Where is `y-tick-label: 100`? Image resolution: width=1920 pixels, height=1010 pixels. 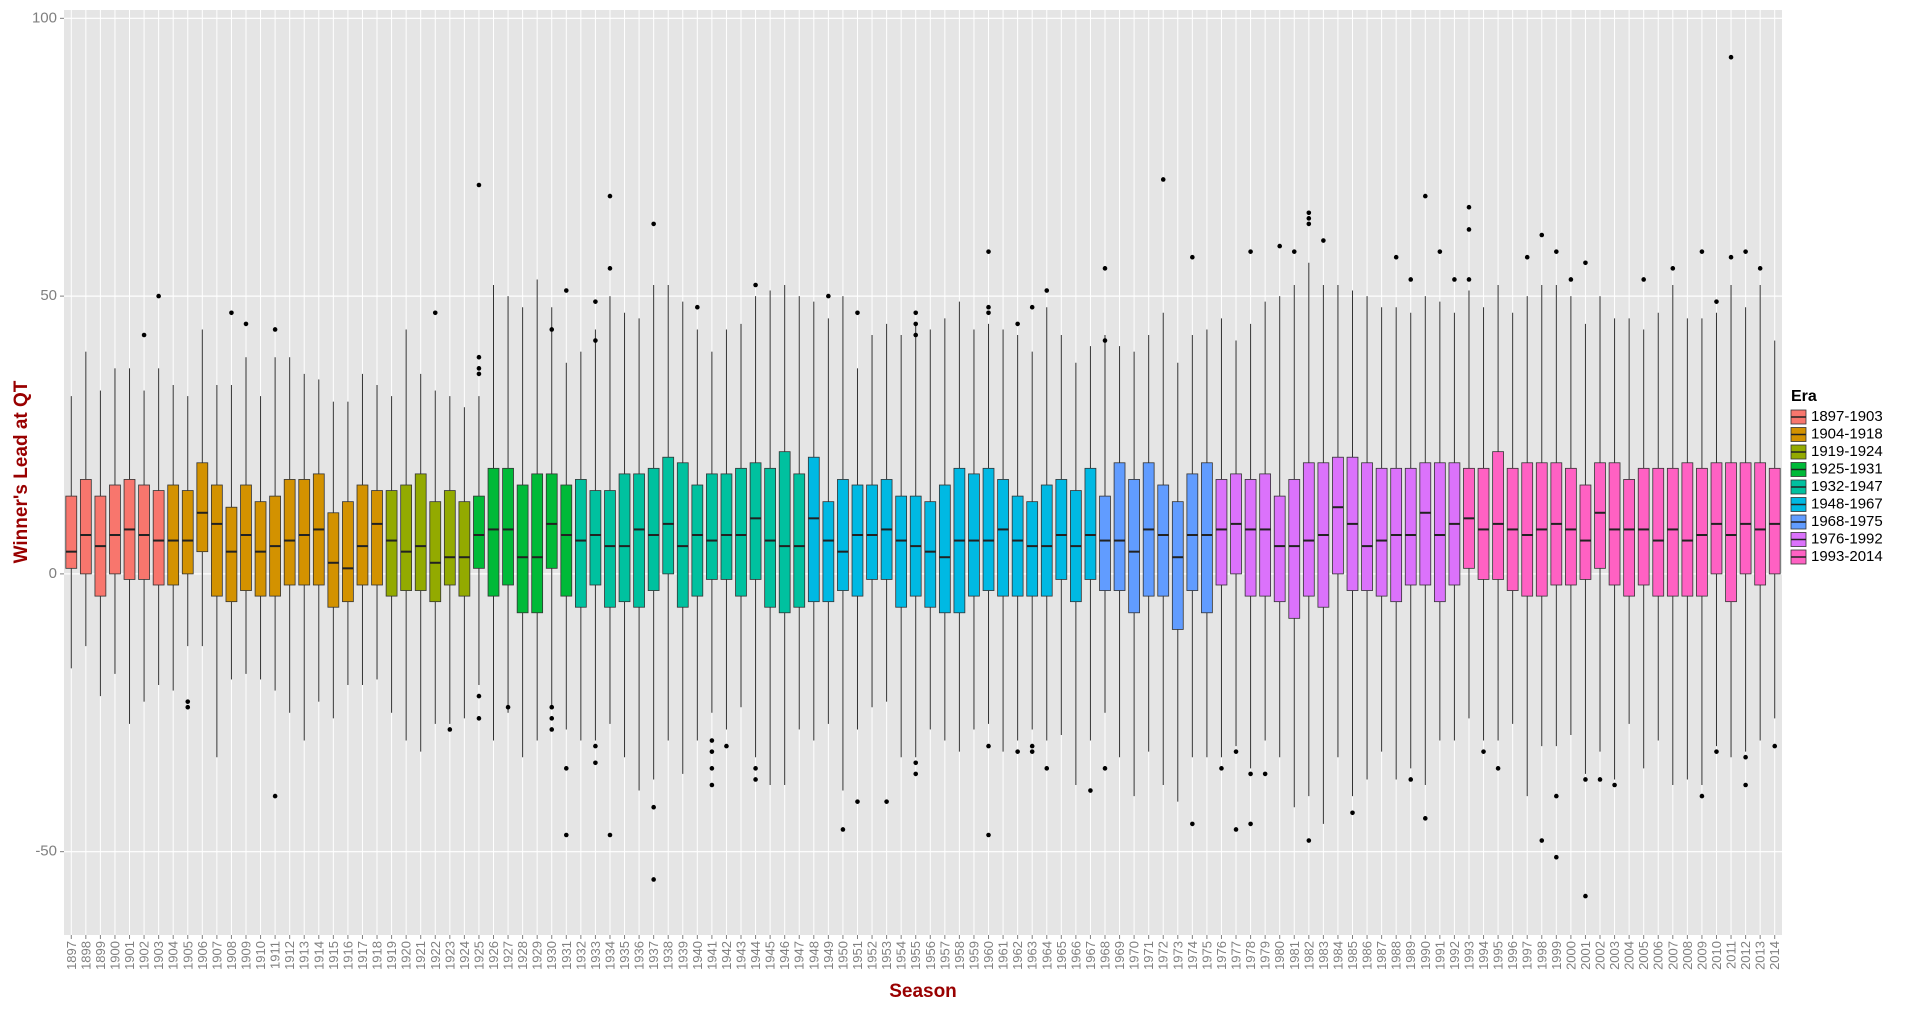
y-tick-label: 100 is located at coordinates (44, 17).